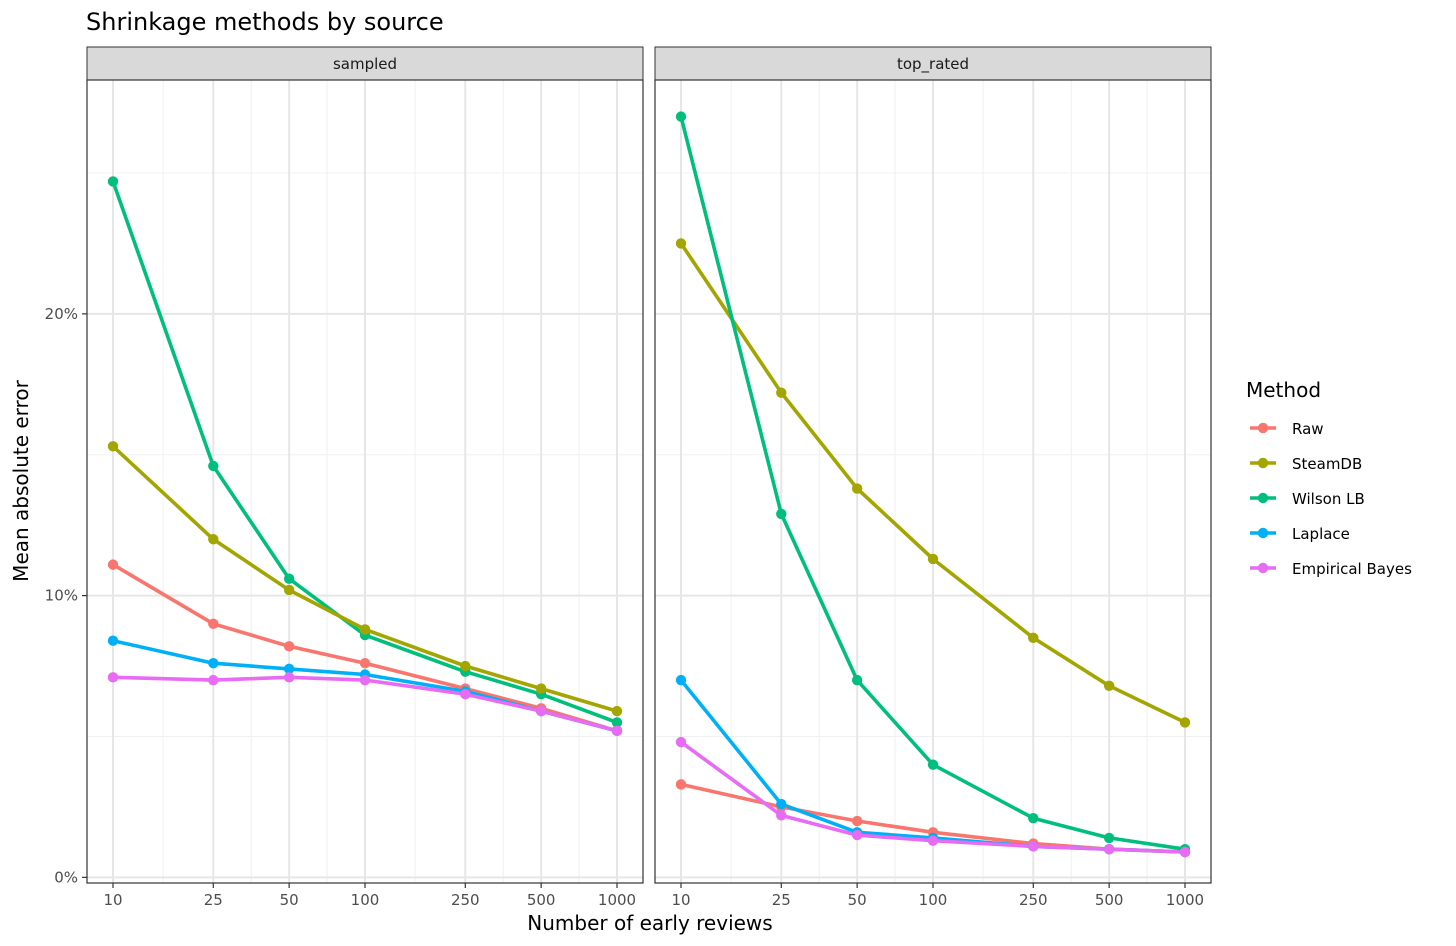  Describe the element at coordinates (1352, 569) in the screenshot. I see `legend-label: Empirical Bayes` at that location.